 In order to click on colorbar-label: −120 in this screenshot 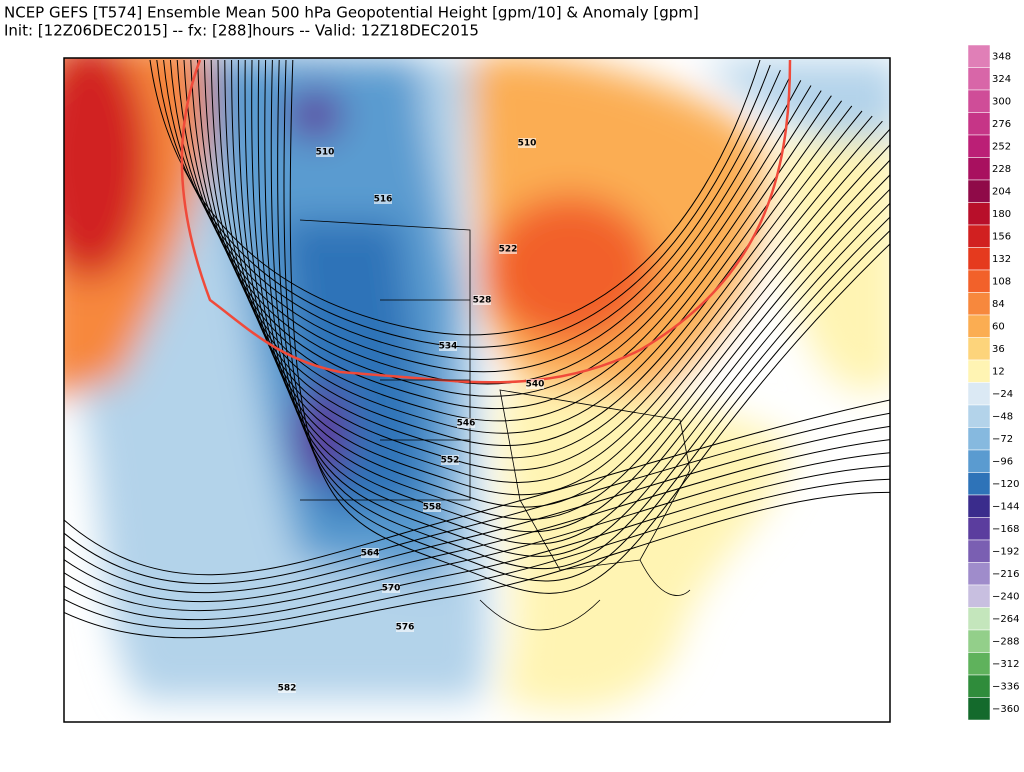, I will do `click(1005, 484)`.